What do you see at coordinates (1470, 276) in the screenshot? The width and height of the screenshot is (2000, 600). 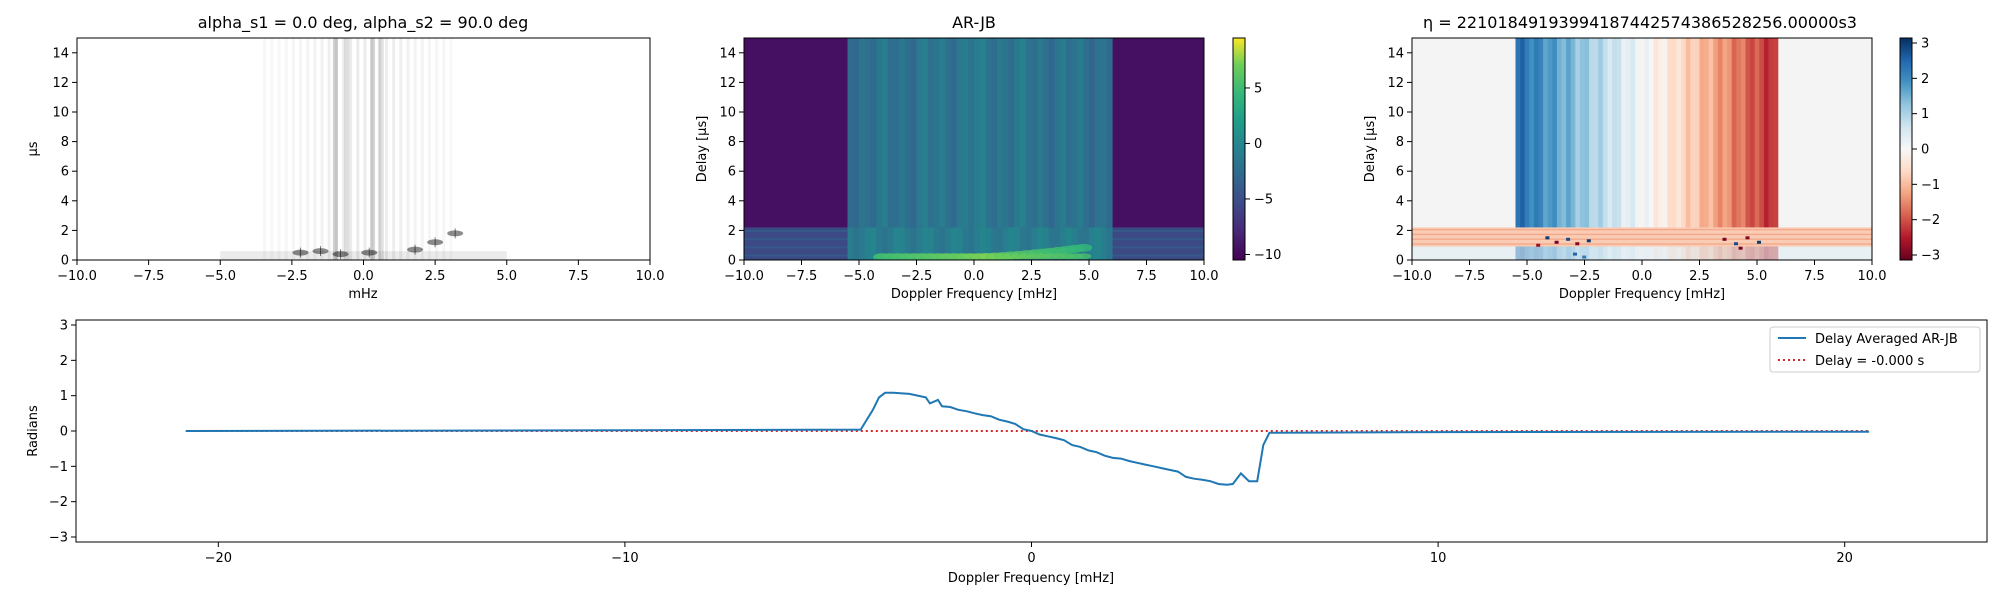 I see `panel3-xtick-label: −7.5` at bounding box center [1470, 276].